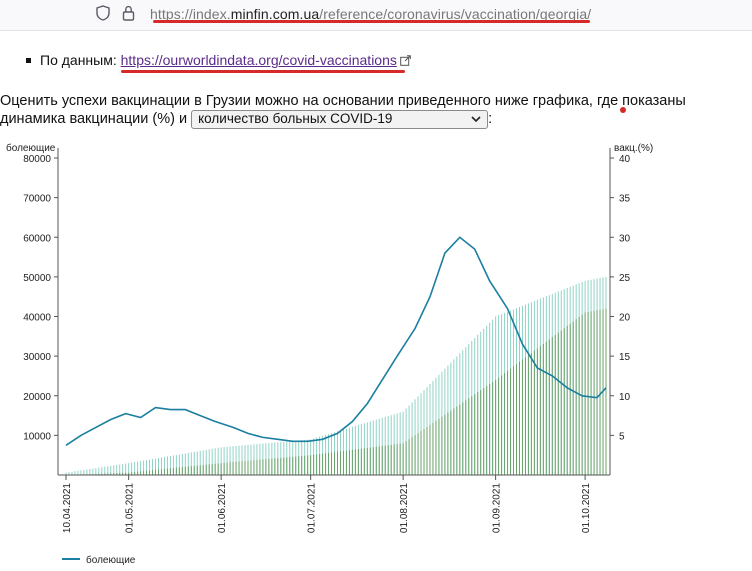 Image resolution: width=752 pixels, height=571 pixels. What do you see at coordinates (625, 397) in the screenshot?
I see `right-tick-label: 10` at bounding box center [625, 397].